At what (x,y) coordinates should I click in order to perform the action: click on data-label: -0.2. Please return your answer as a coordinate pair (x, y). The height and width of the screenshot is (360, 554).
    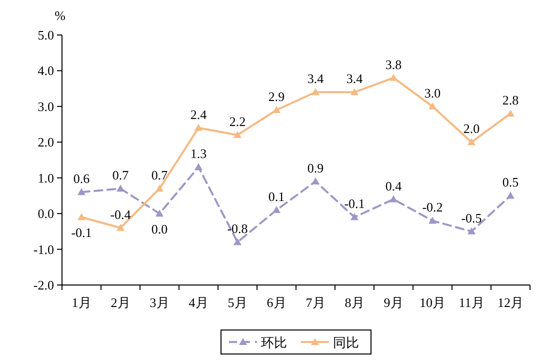
    Looking at the image, I should click on (432, 207).